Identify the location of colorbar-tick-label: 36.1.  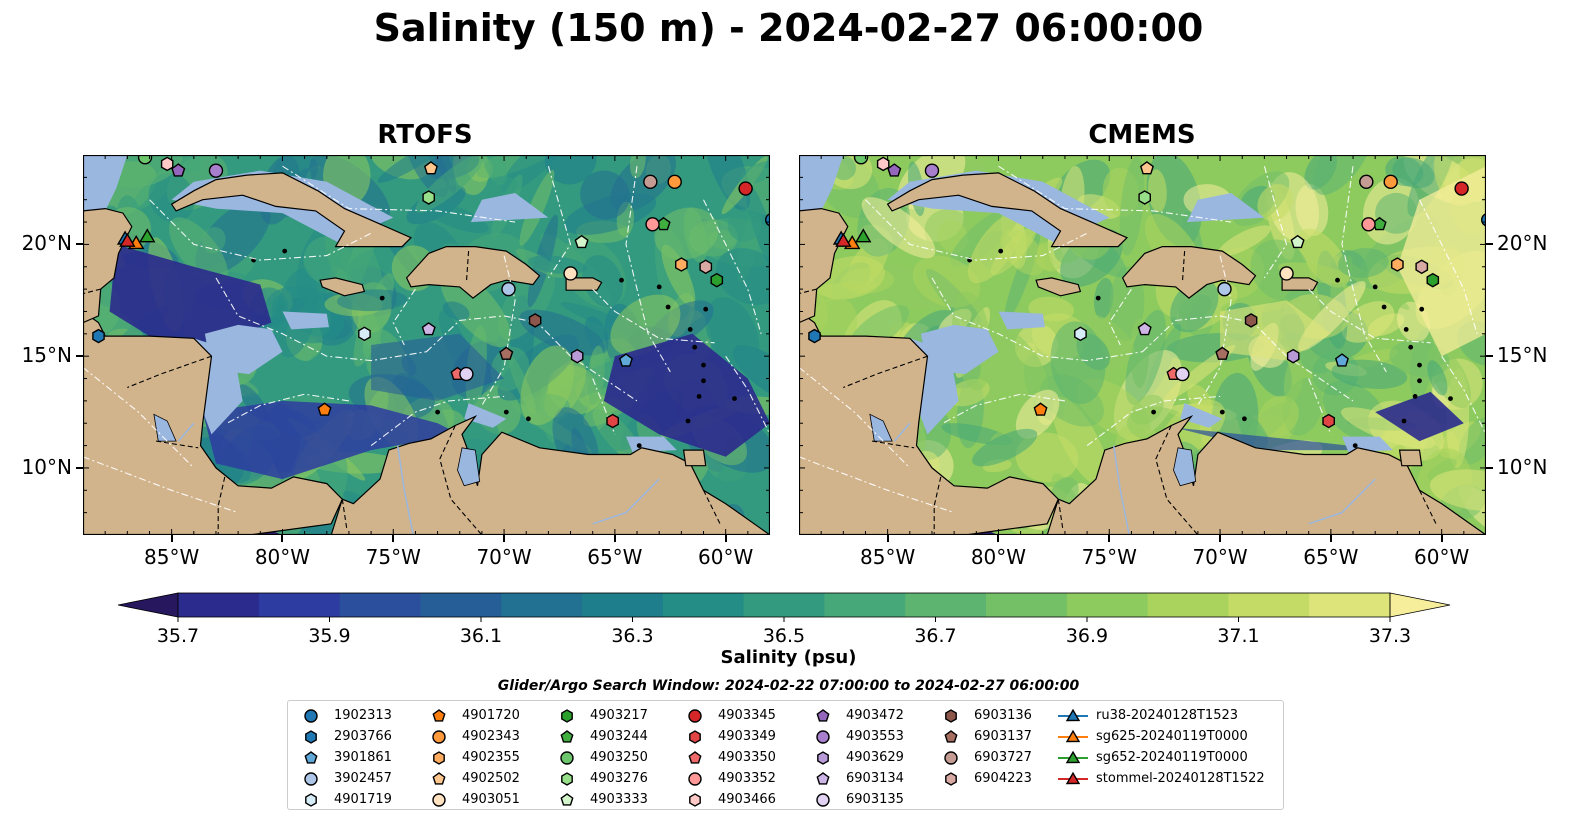
(481, 635).